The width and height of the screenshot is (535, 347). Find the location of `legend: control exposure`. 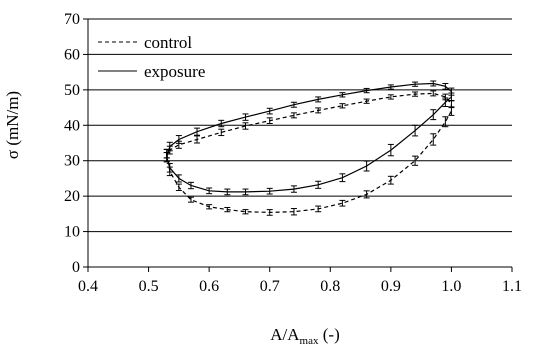

legend: control exposure is located at coordinates (151, 57).